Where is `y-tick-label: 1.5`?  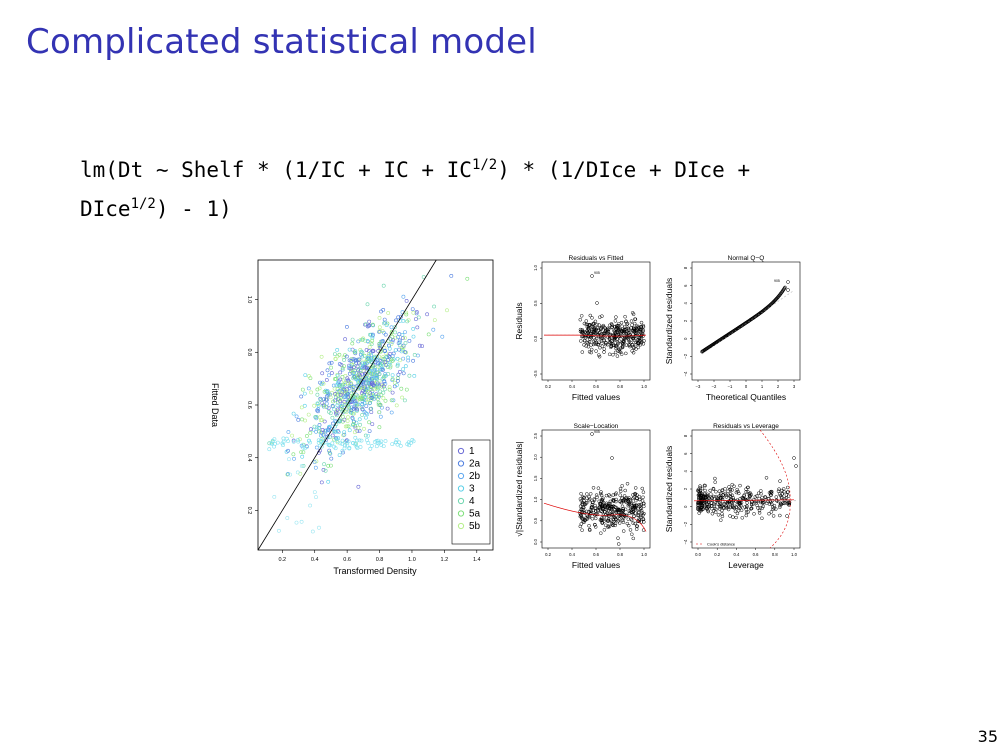
y-tick-label: 1.5 is located at coordinates (535, 478).